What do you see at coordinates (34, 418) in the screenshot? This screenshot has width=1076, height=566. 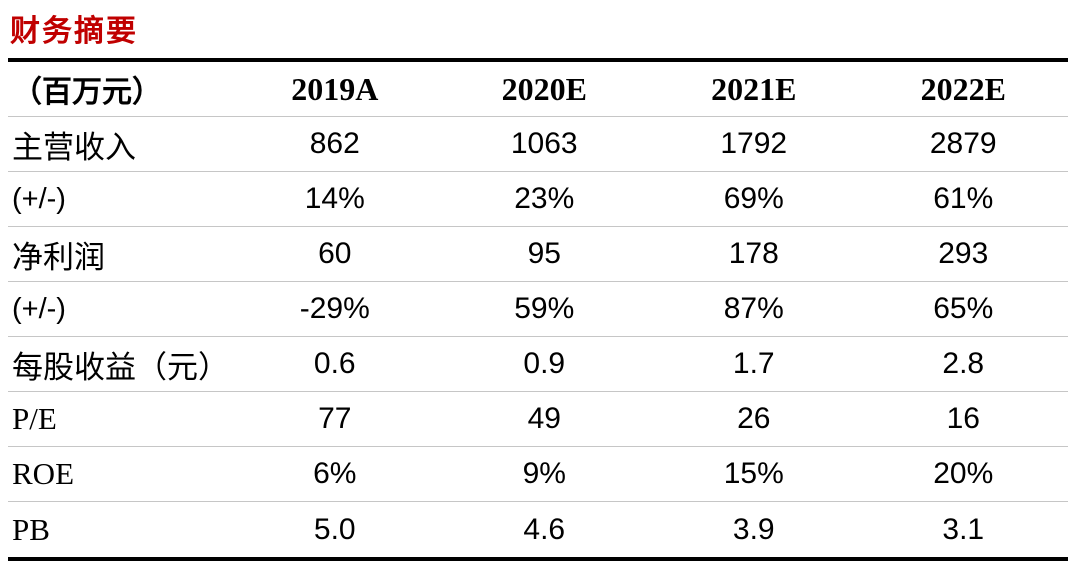 I see `row-label: P/E` at bounding box center [34, 418].